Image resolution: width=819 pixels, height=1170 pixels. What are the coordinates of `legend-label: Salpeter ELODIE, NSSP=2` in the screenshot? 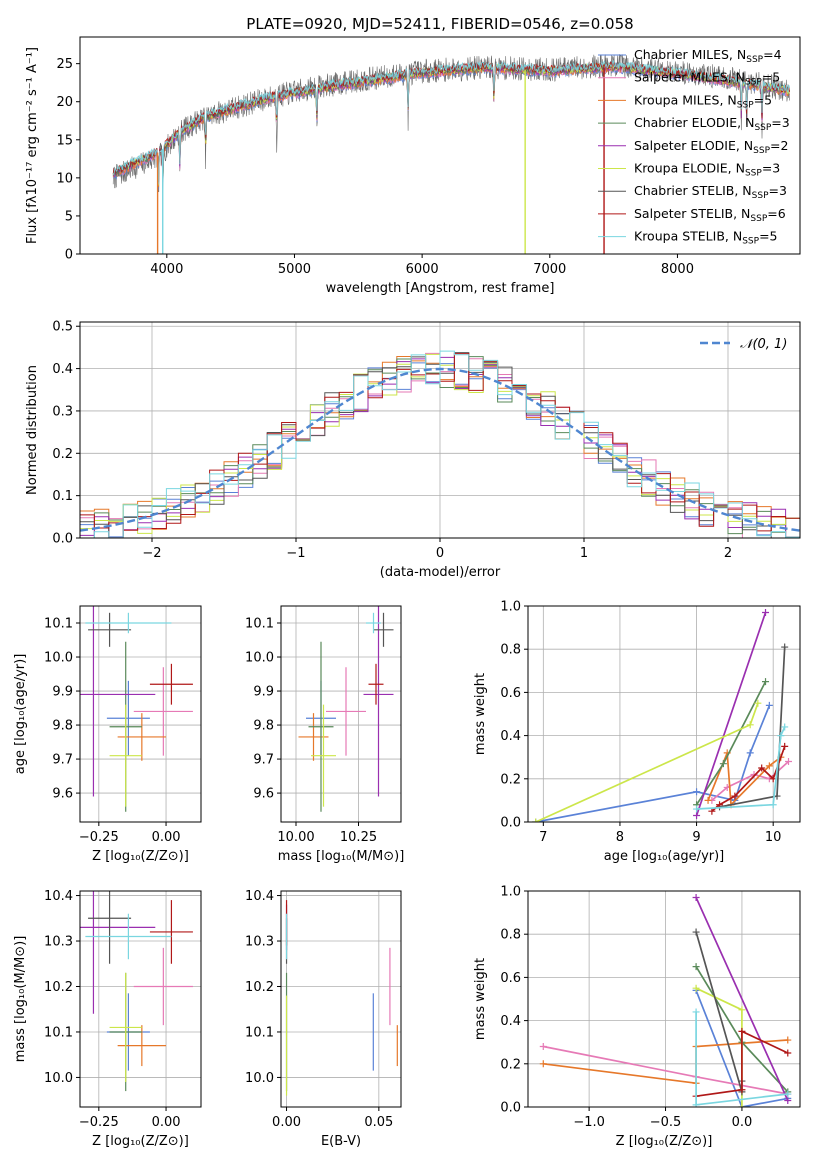 It's located at (711, 147).